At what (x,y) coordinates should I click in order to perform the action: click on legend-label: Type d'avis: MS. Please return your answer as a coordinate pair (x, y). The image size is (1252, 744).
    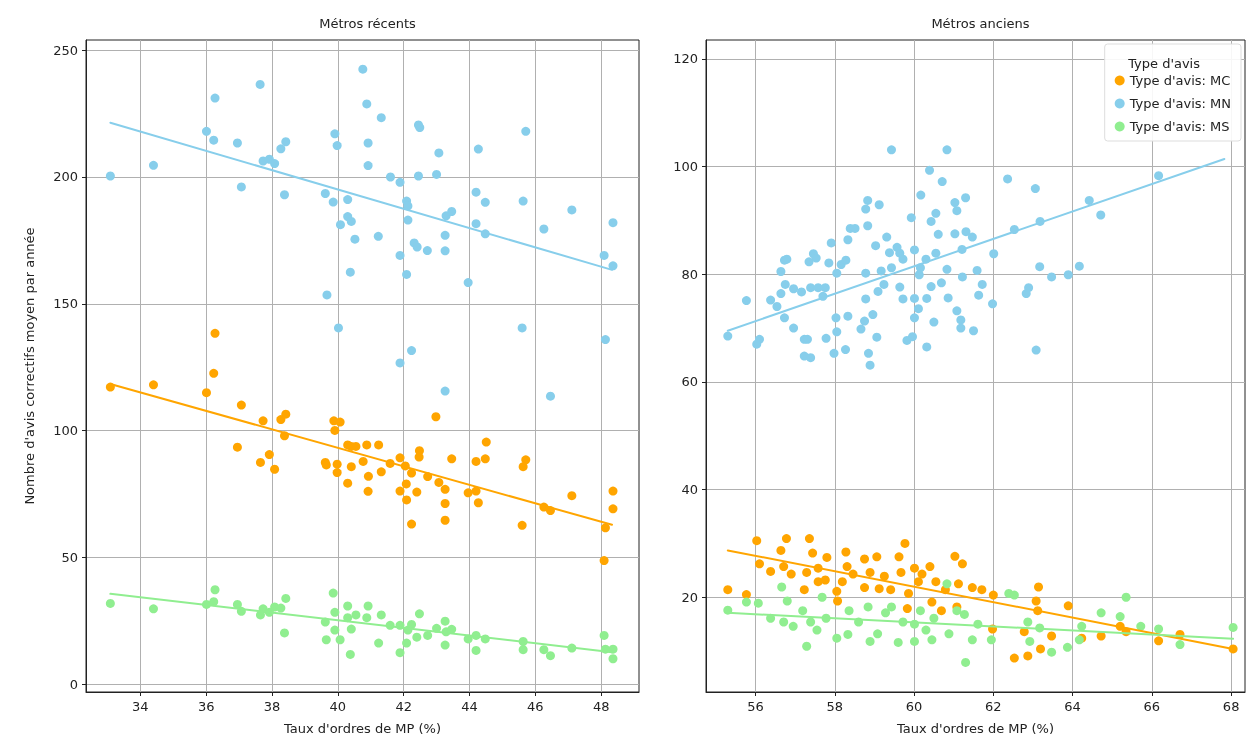
    Looking at the image, I should click on (1179, 126).